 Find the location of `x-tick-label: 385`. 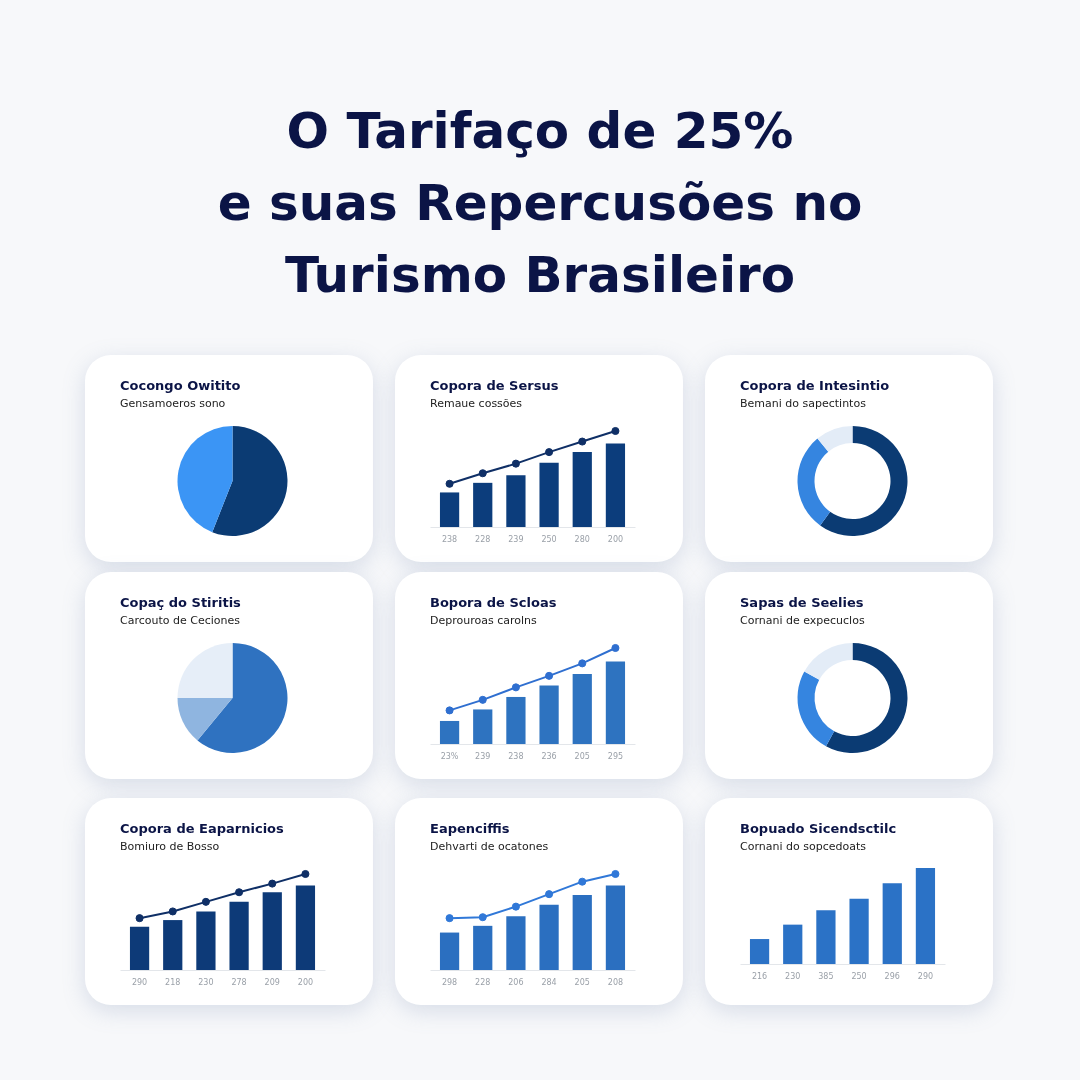

x-tick-label: 385 is located at coordinates (826, 976).